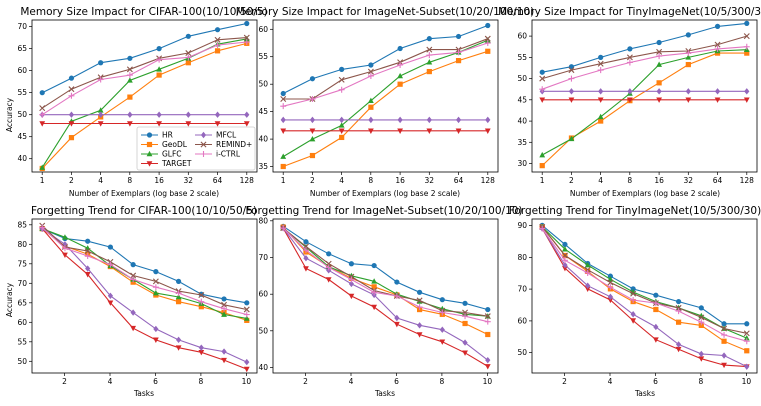 The width and height of the screenshot is (761, 406). I want to click on y-tick-label: 40, so click(522, 121).